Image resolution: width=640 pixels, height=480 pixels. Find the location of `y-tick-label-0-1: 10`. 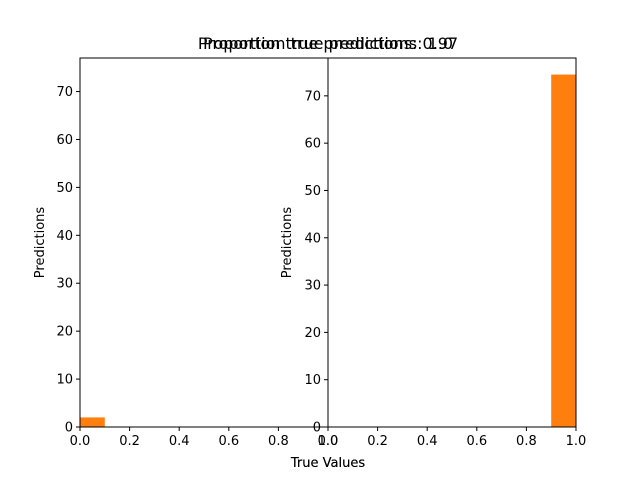

y-tick-label-0-1: 10 is located at coordinates (64, 380).